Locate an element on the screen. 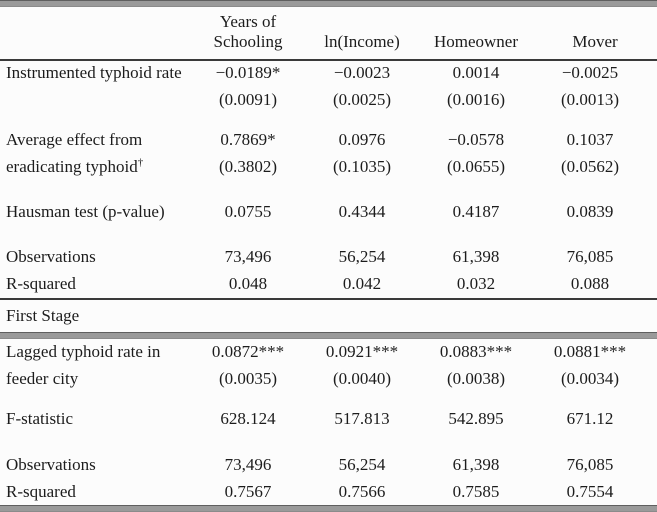 This screenshot has height=512, width=657. table-cell: (0.0013) is located at coordinates (590, 99).